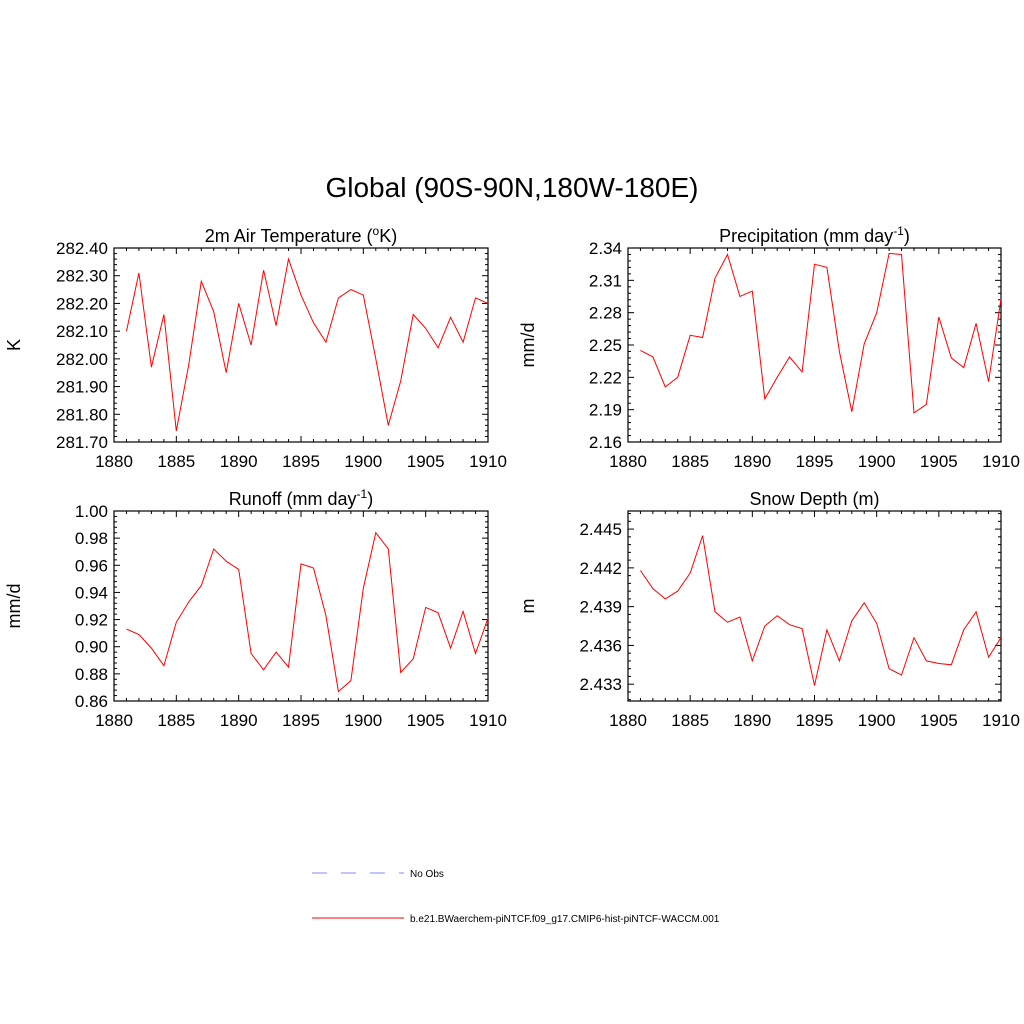  Describe the element at coordinates (821, 333) in the screenshot. I see `precipitation-series-line` at that location.